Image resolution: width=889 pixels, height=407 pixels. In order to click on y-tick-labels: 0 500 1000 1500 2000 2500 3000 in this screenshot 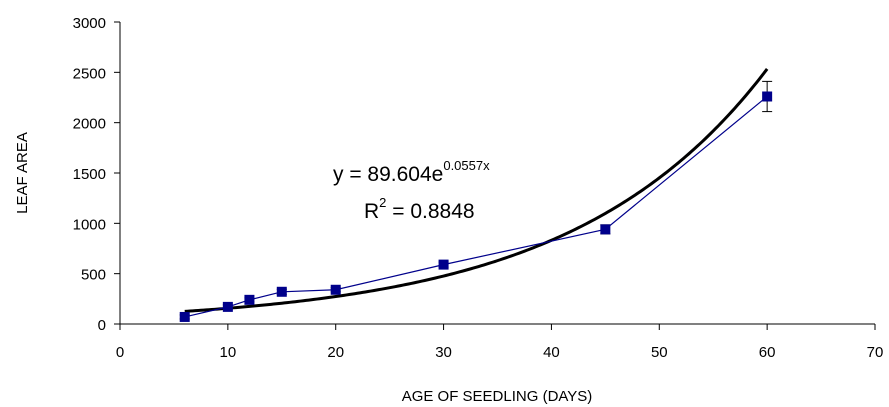, I will do `click(89, 174)`.